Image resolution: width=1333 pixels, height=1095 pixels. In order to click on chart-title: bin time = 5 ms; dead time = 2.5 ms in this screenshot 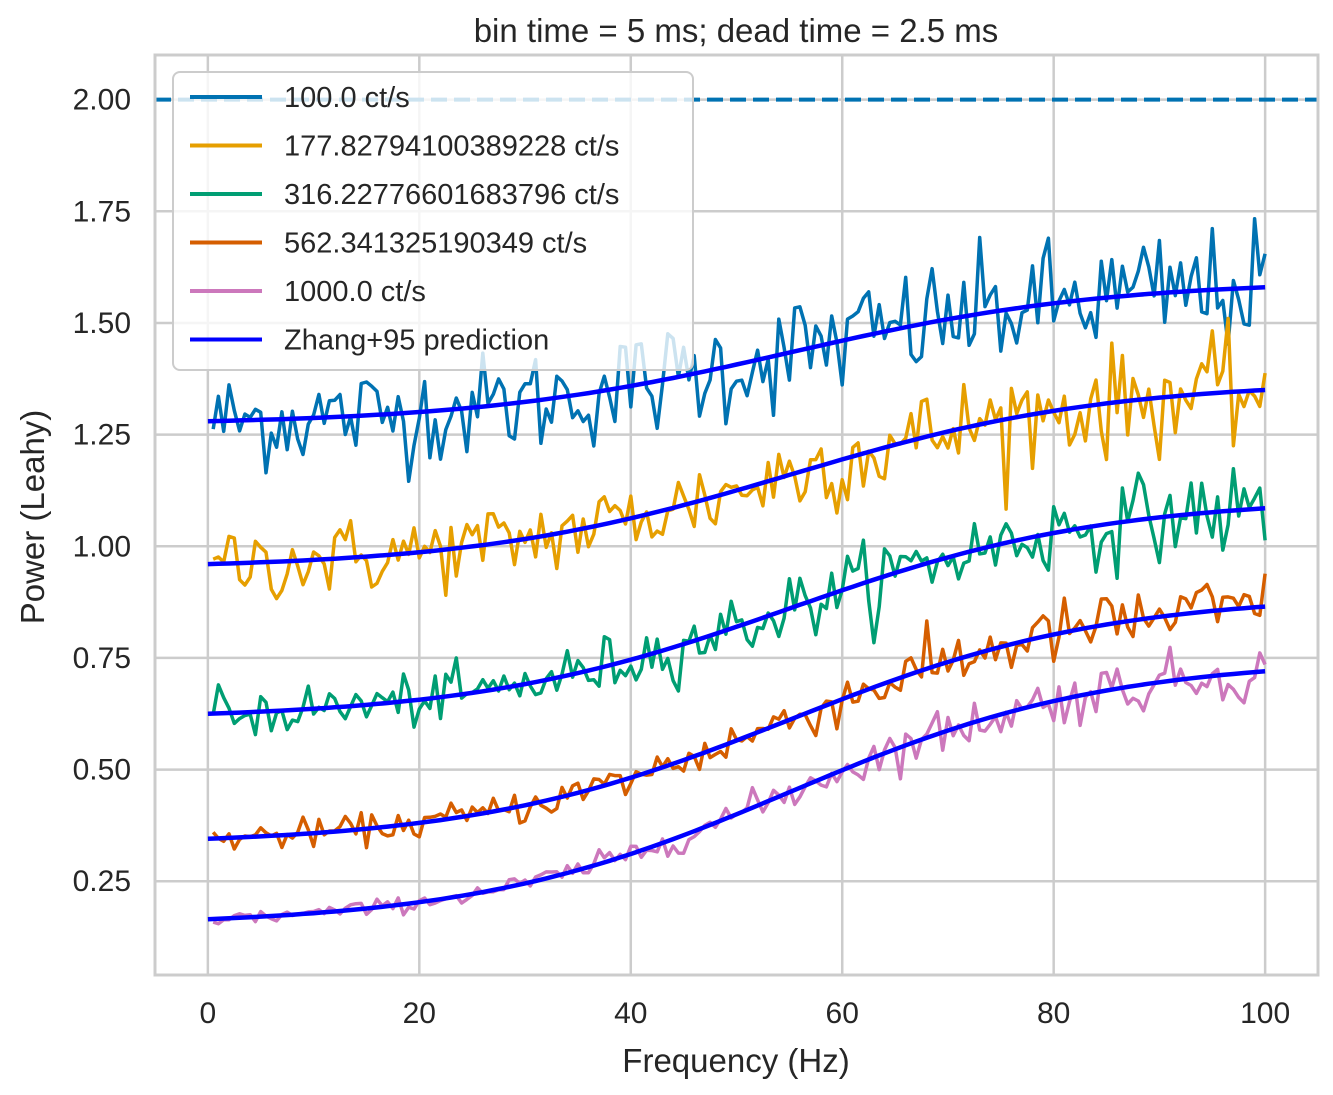, I will do `click(736, 30)`.